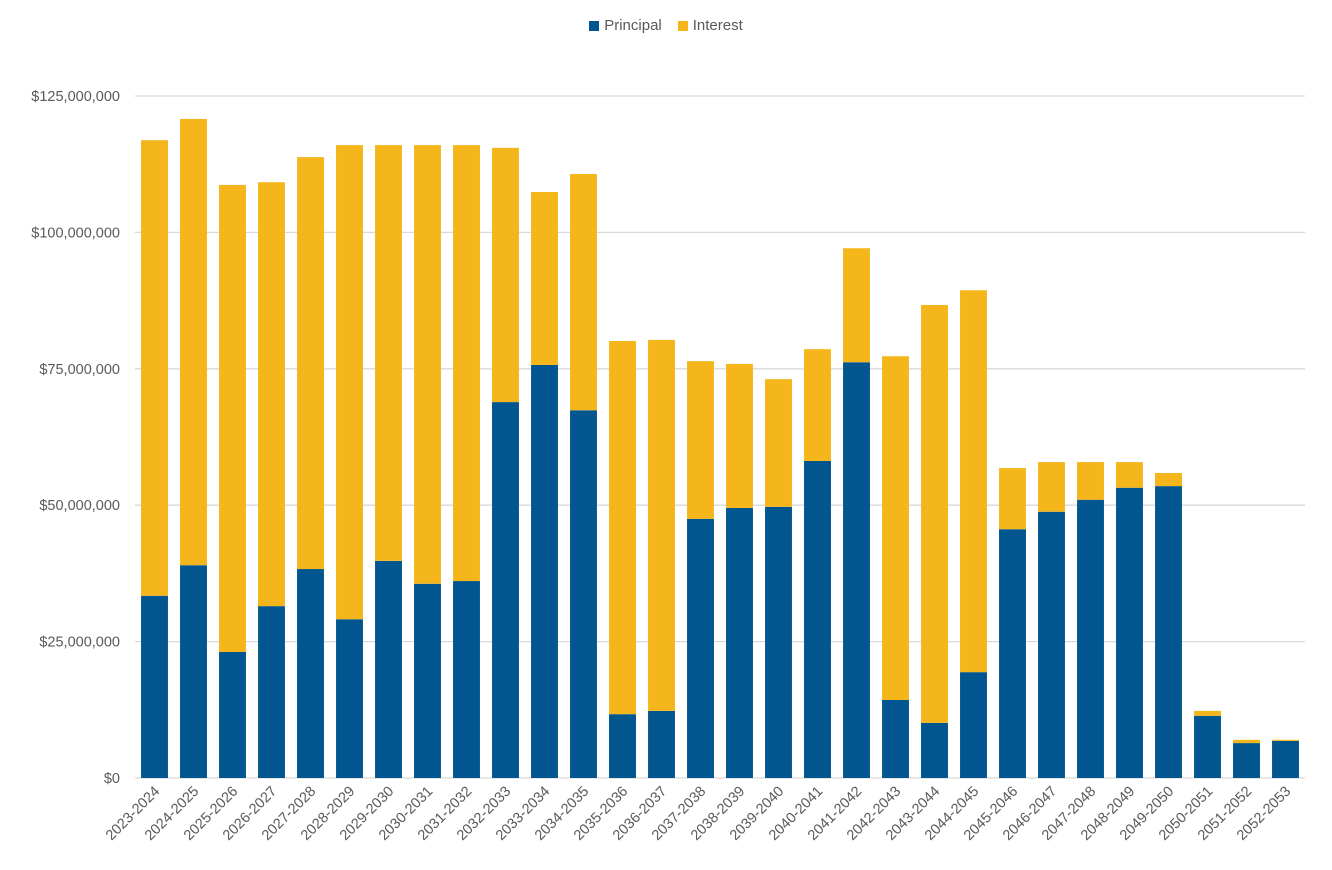  What do you see at coordinates (666, 25) in the screenshot?
I see `chart-legend: Principal Interest` at bounding box center [666, 25].